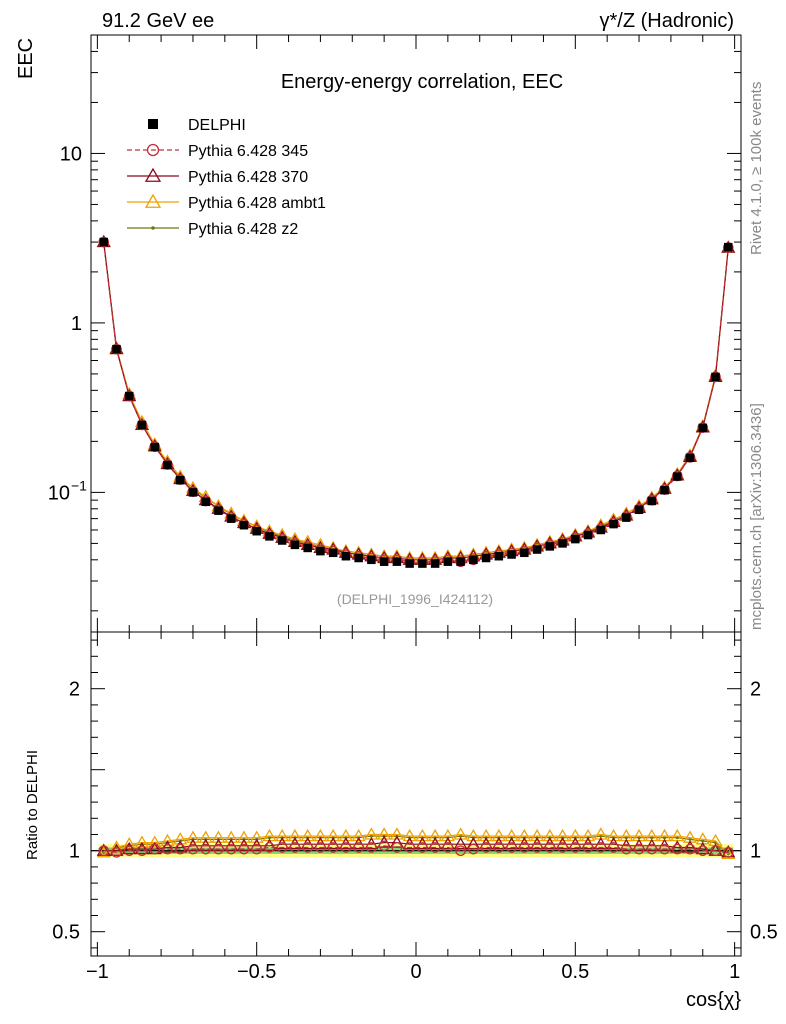 This screenshot has width=786, height=1024. Describe the element at coordinates (32, 805) in the screenshot. I see `ratio-y-axis-label: Ratio to DELPHI` at that location.